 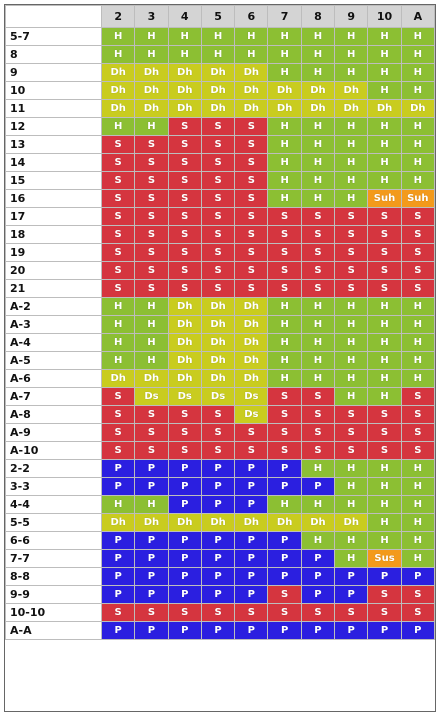 I want to click on hand-row: 14 S S S S S H H H H H, so click(x=220, y=162).